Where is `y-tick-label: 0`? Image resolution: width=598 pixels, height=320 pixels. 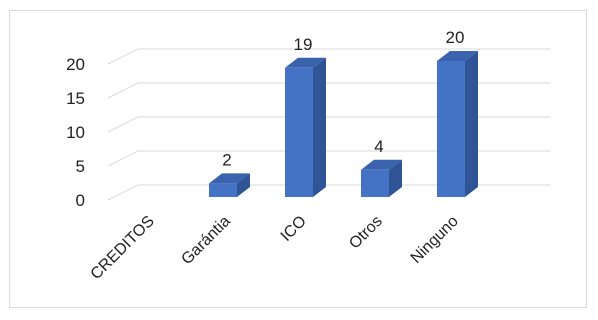
y-tick-label: 0 is located at coordinates (80, 200).